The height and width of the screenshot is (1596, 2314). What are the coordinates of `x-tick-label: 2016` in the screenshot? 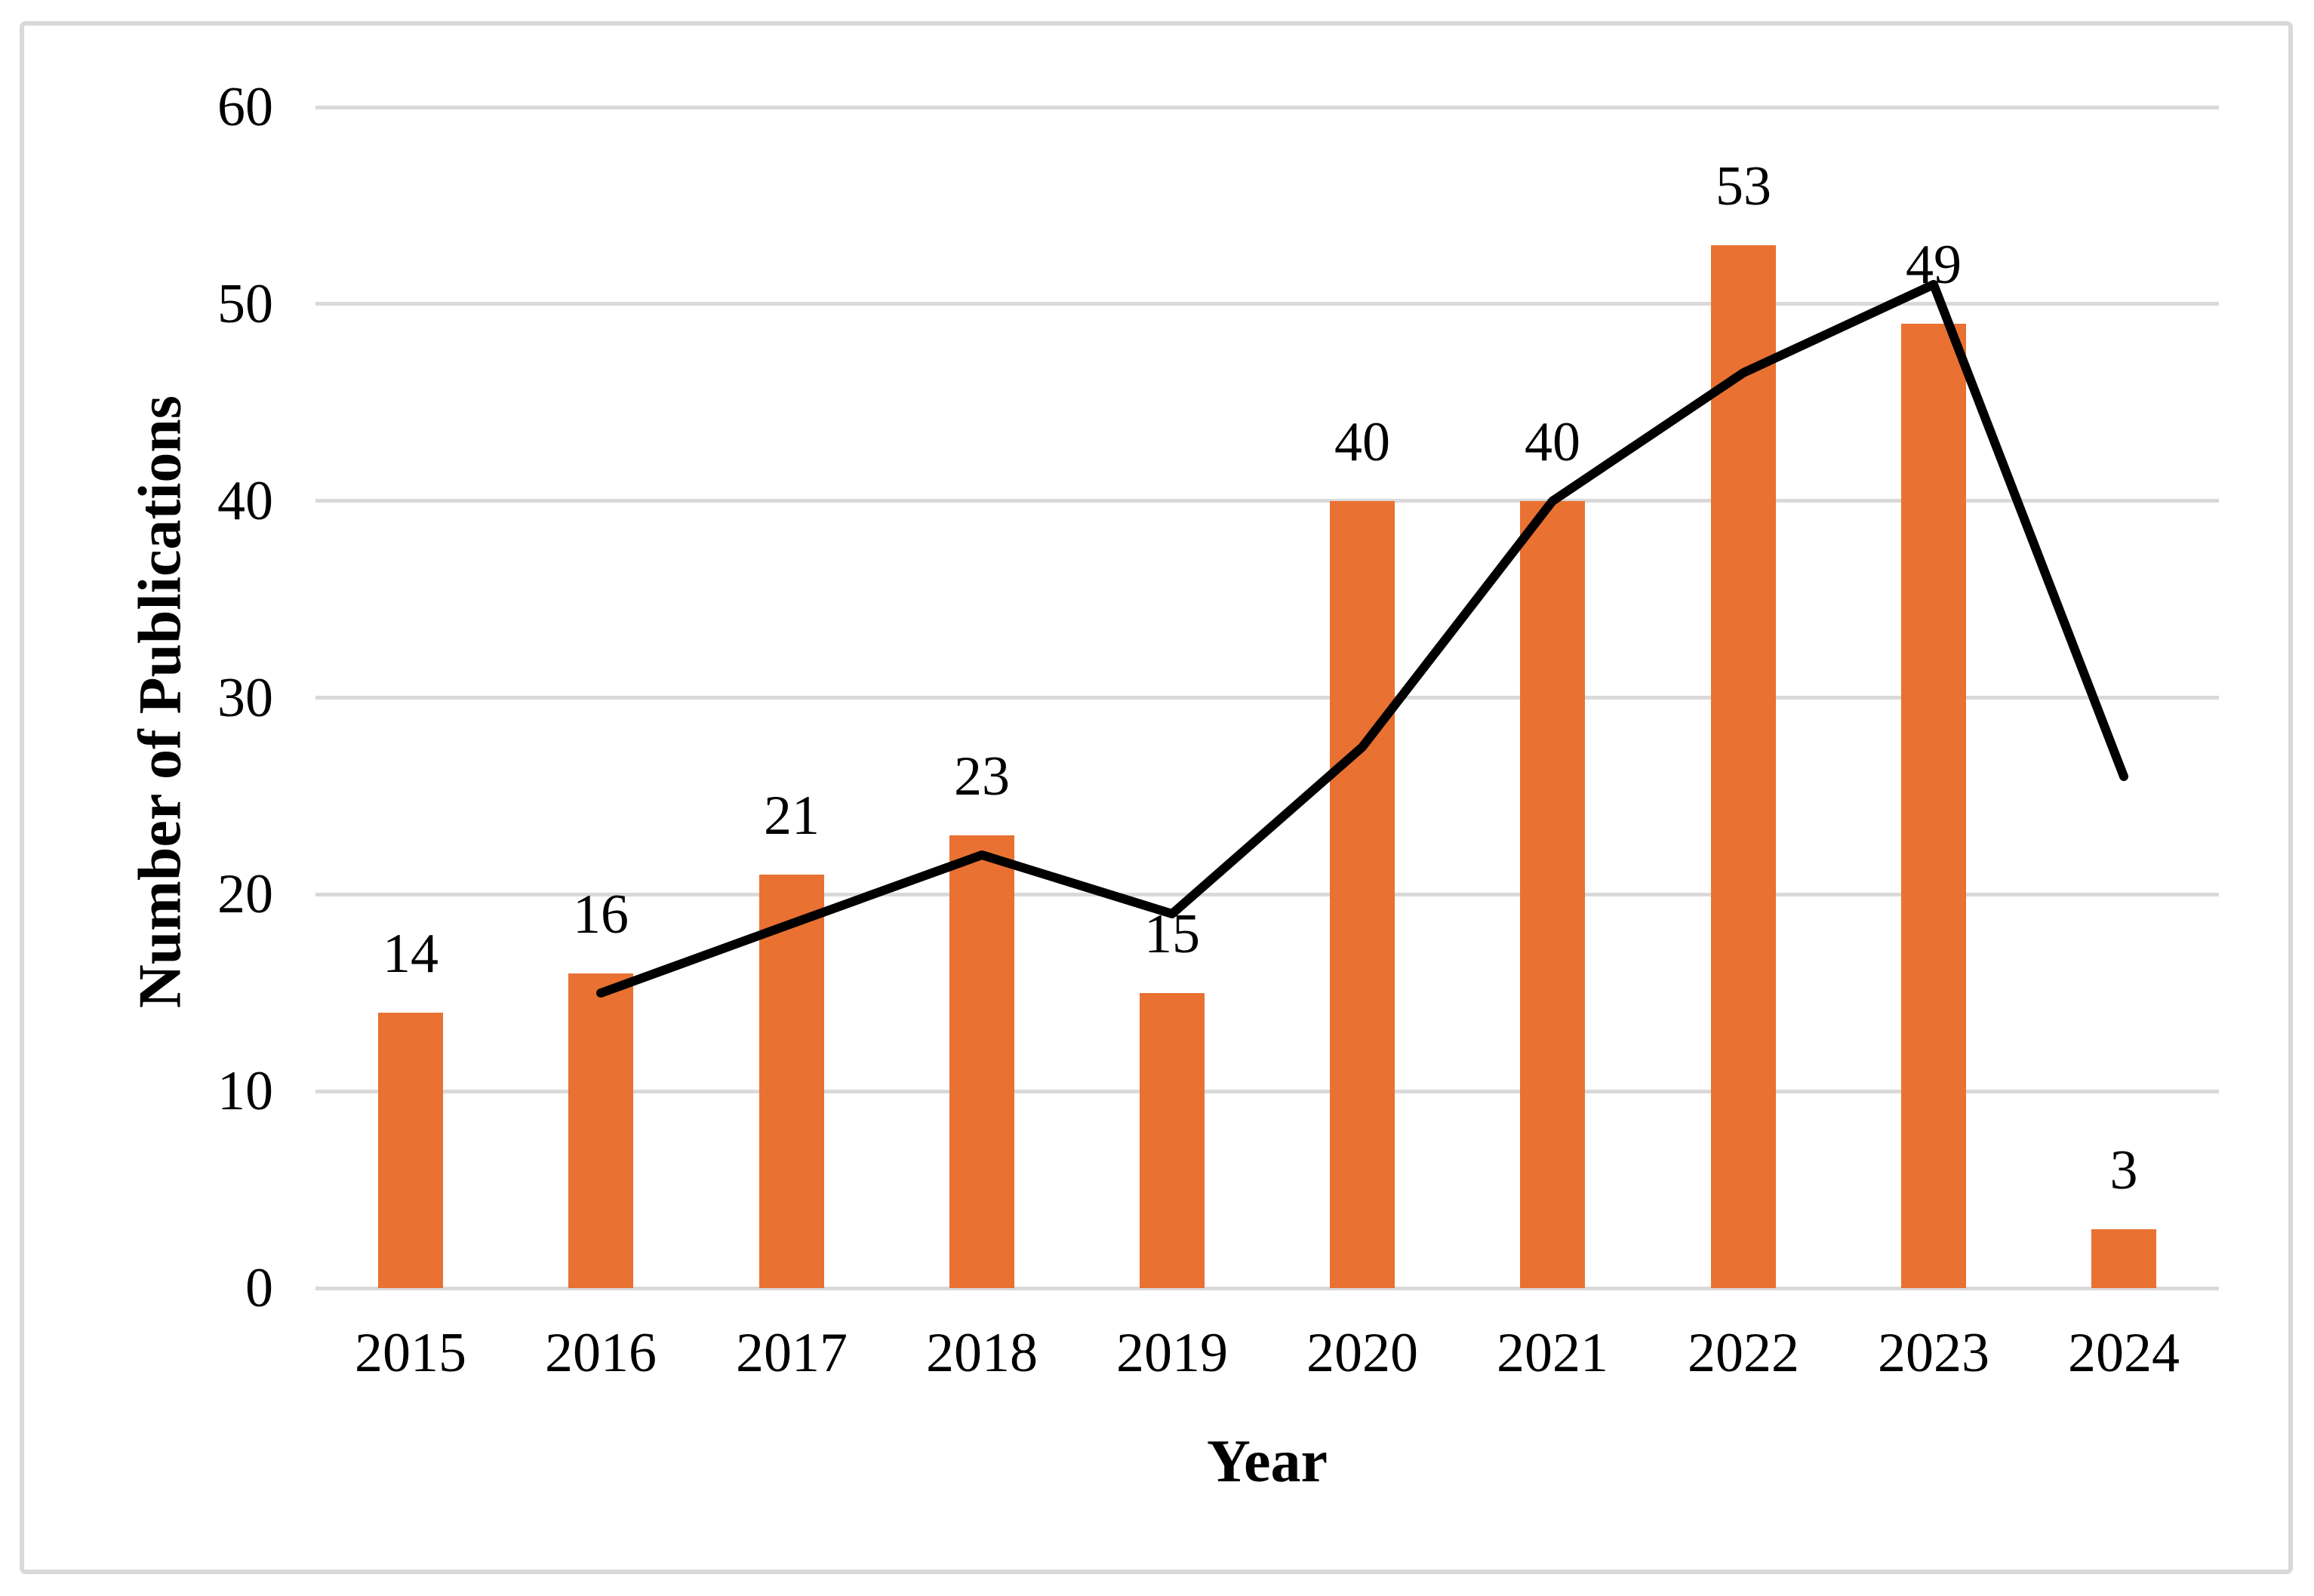 It's located at (601, 1353).